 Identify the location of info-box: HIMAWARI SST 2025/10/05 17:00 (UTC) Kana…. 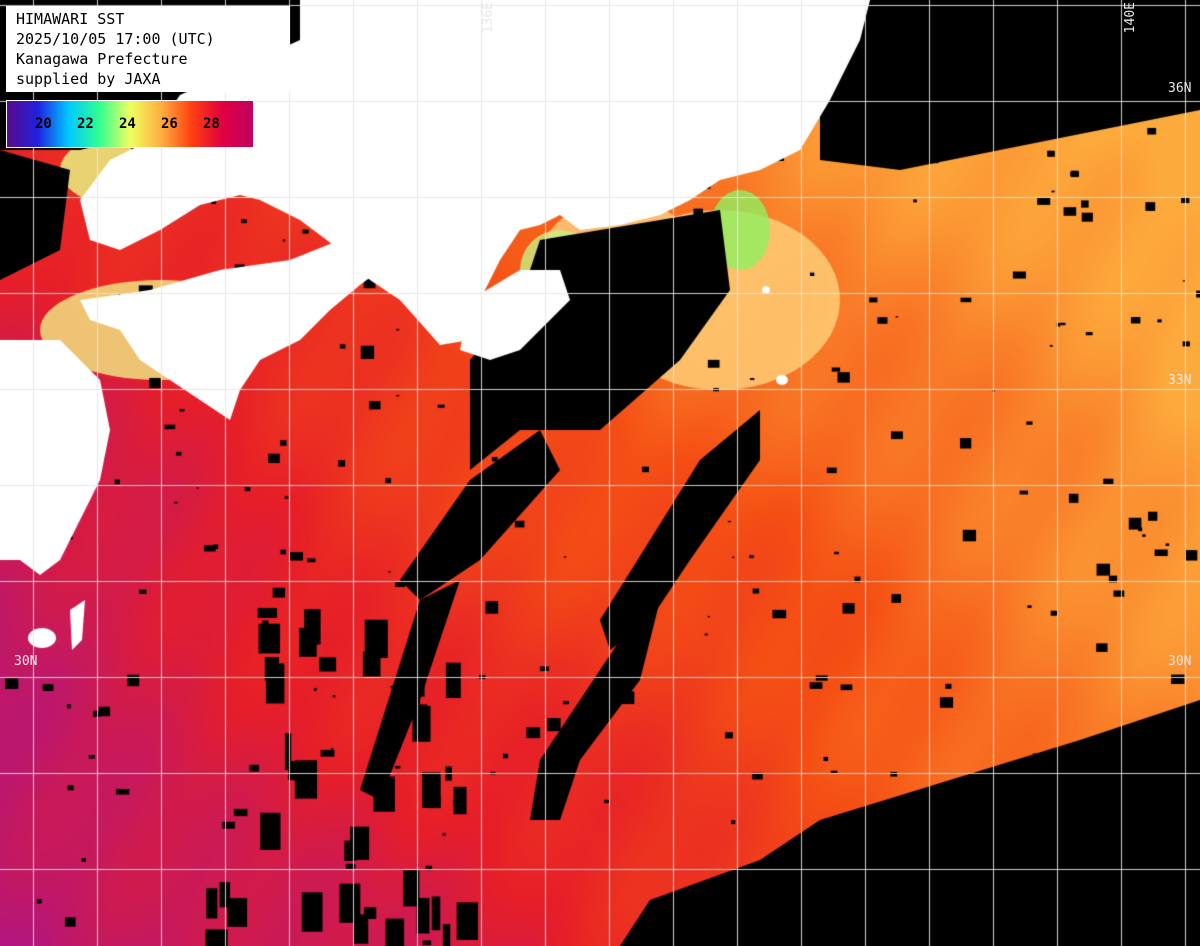
(148, 49).